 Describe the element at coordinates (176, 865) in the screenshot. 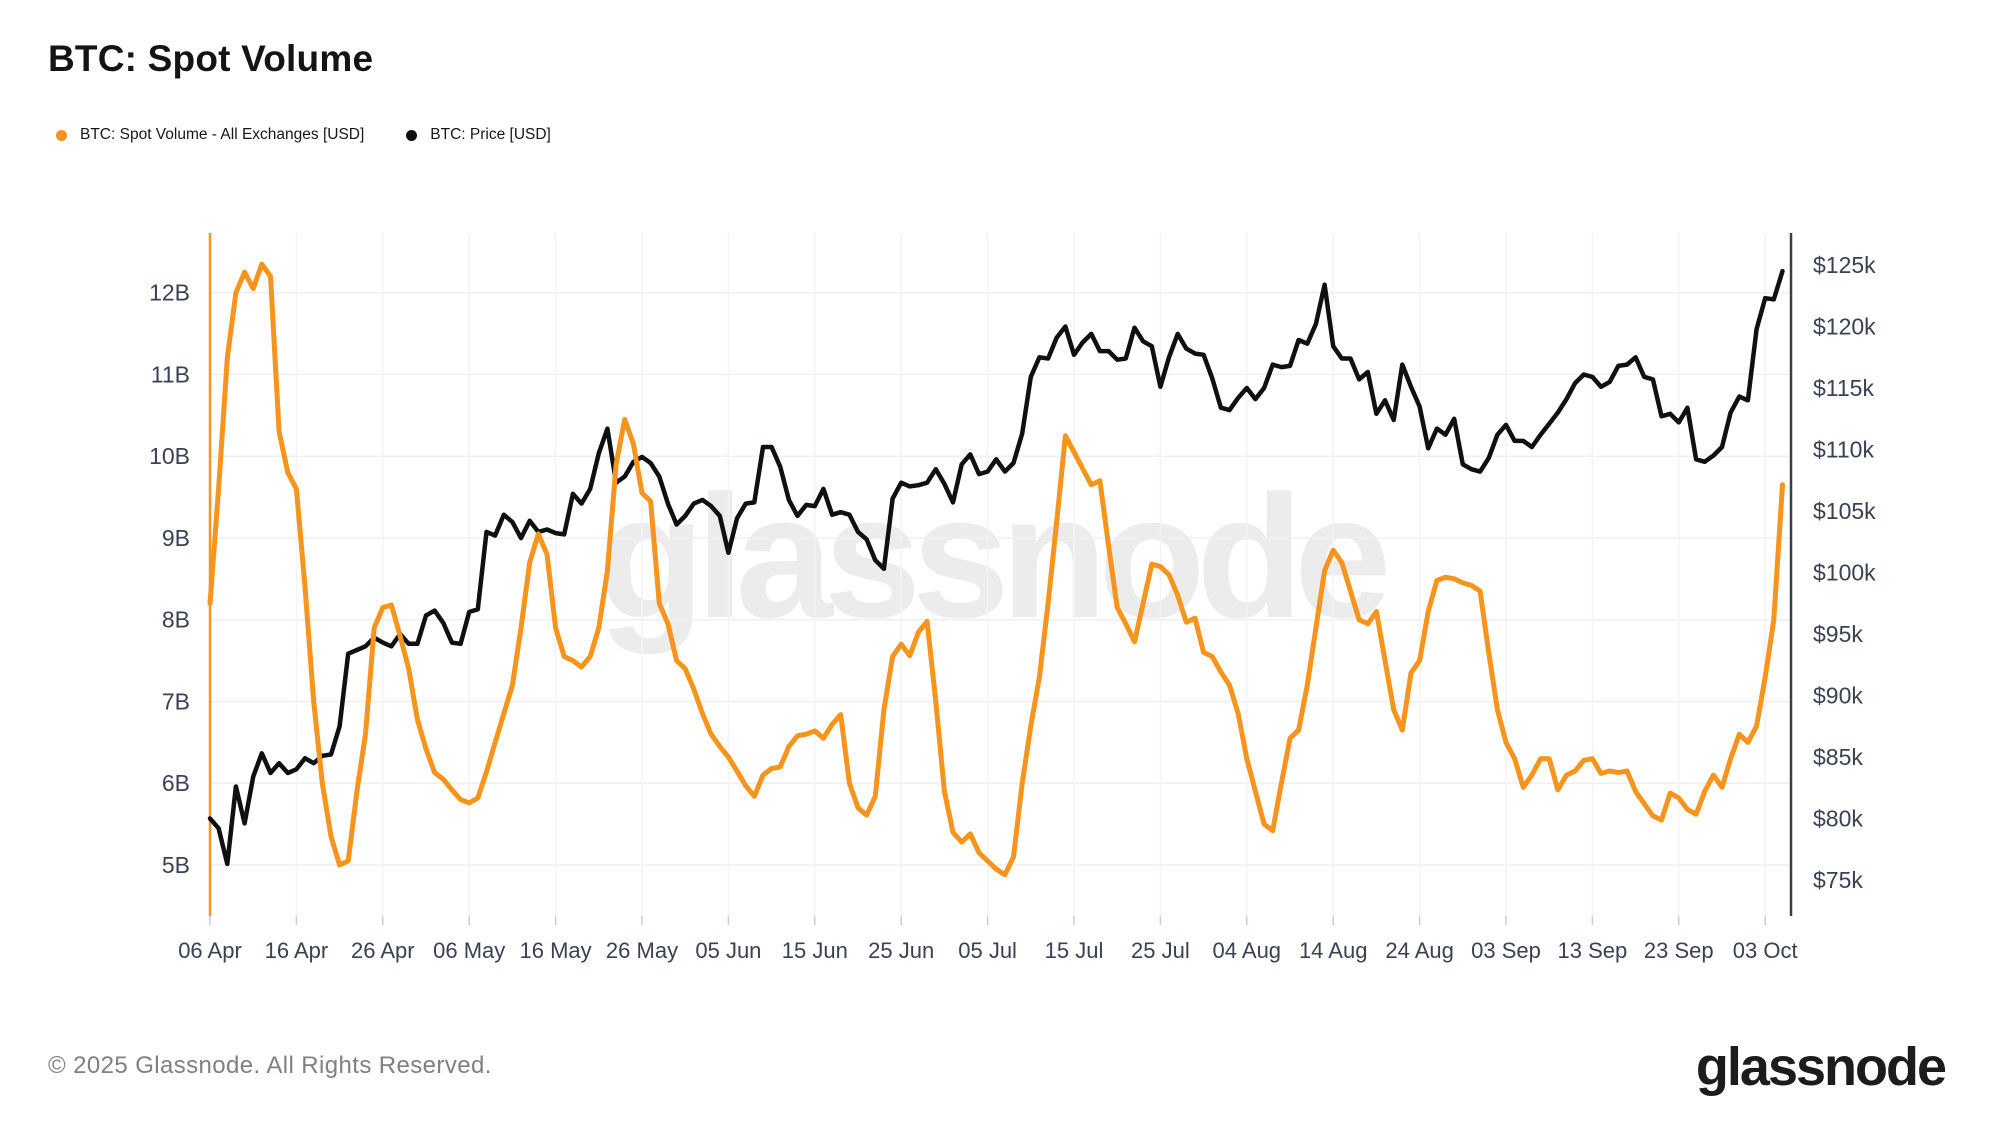

I see `y-left-tick-label: 5B` at that location.